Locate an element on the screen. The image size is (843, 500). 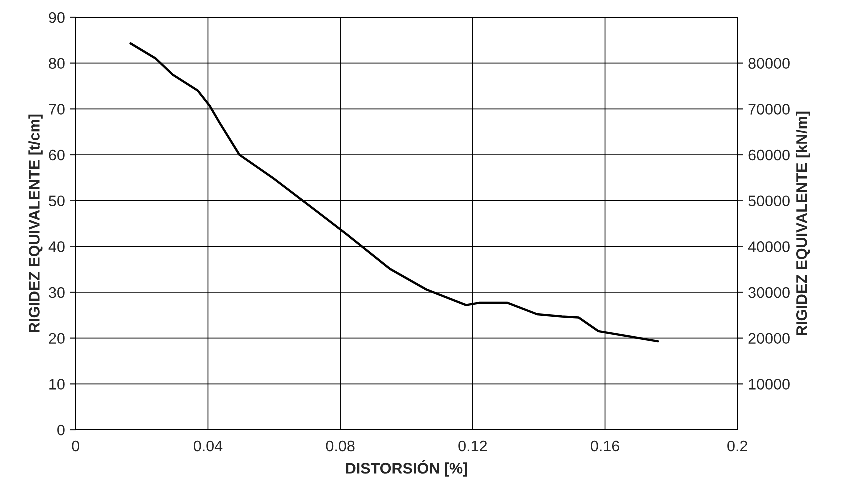
y-tick-label: 60 is located at coordinates (57, 155).